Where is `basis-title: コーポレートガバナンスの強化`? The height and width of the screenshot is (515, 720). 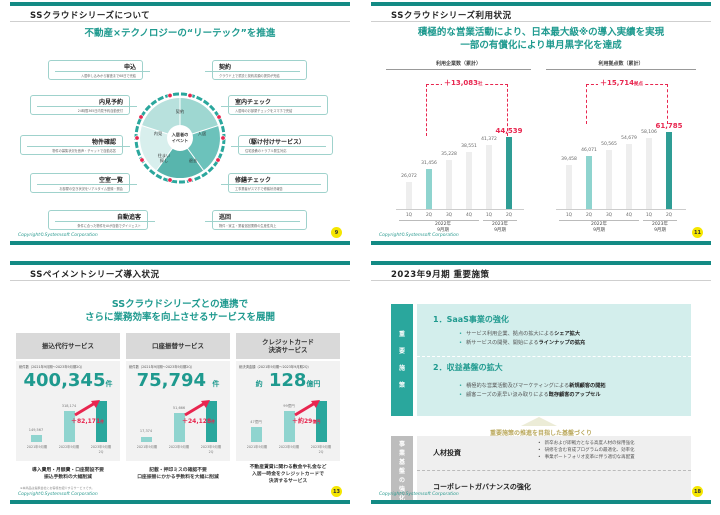
basis-title: コーポレートガバナンスの強化 is located at coordinates (482, 487).